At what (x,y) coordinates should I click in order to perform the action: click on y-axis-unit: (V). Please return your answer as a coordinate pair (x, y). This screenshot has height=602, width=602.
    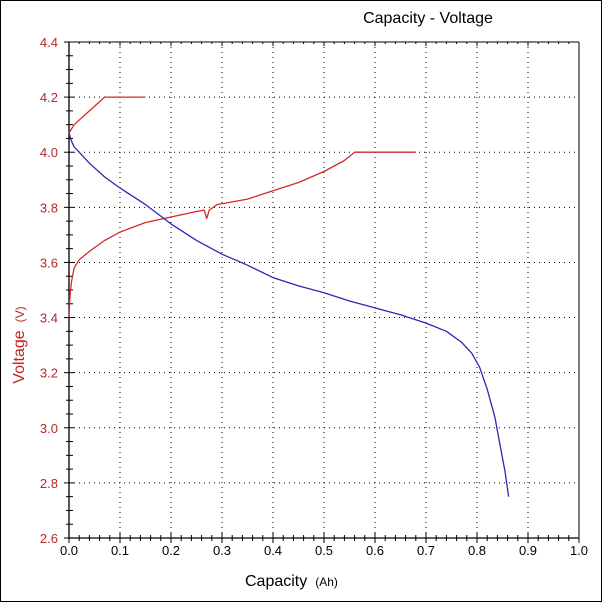
    Looking at the image, I should click on (20, 314).